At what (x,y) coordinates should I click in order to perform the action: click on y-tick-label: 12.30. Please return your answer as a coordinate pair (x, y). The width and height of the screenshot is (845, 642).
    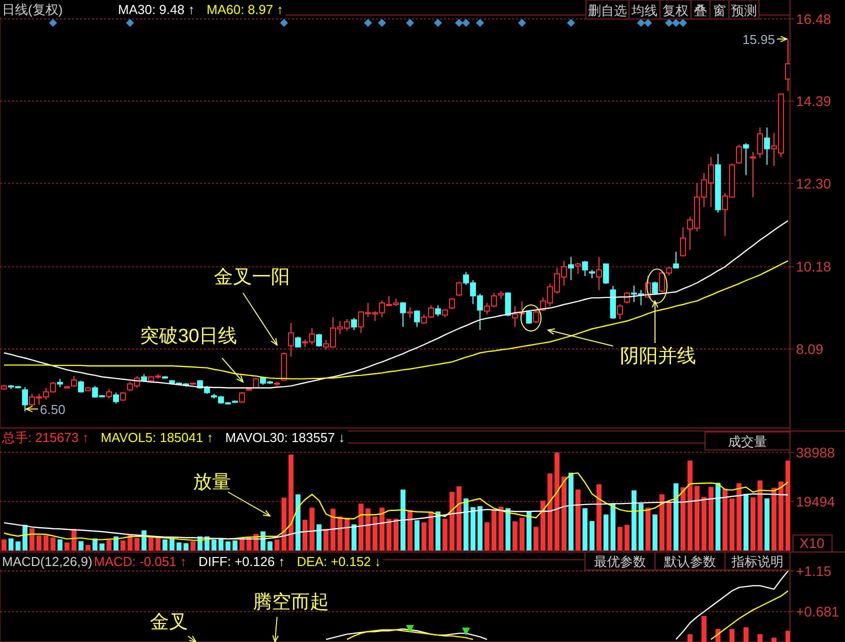
    Looking at the image, I should click on (814, 183).